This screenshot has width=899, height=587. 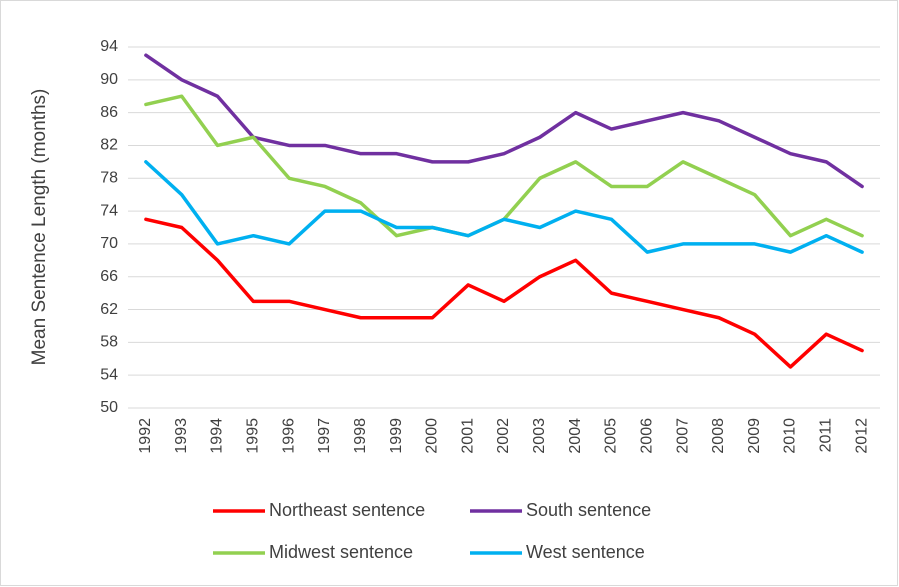 I want to click on y-tick-label: 58, so click(x=109, y=342).